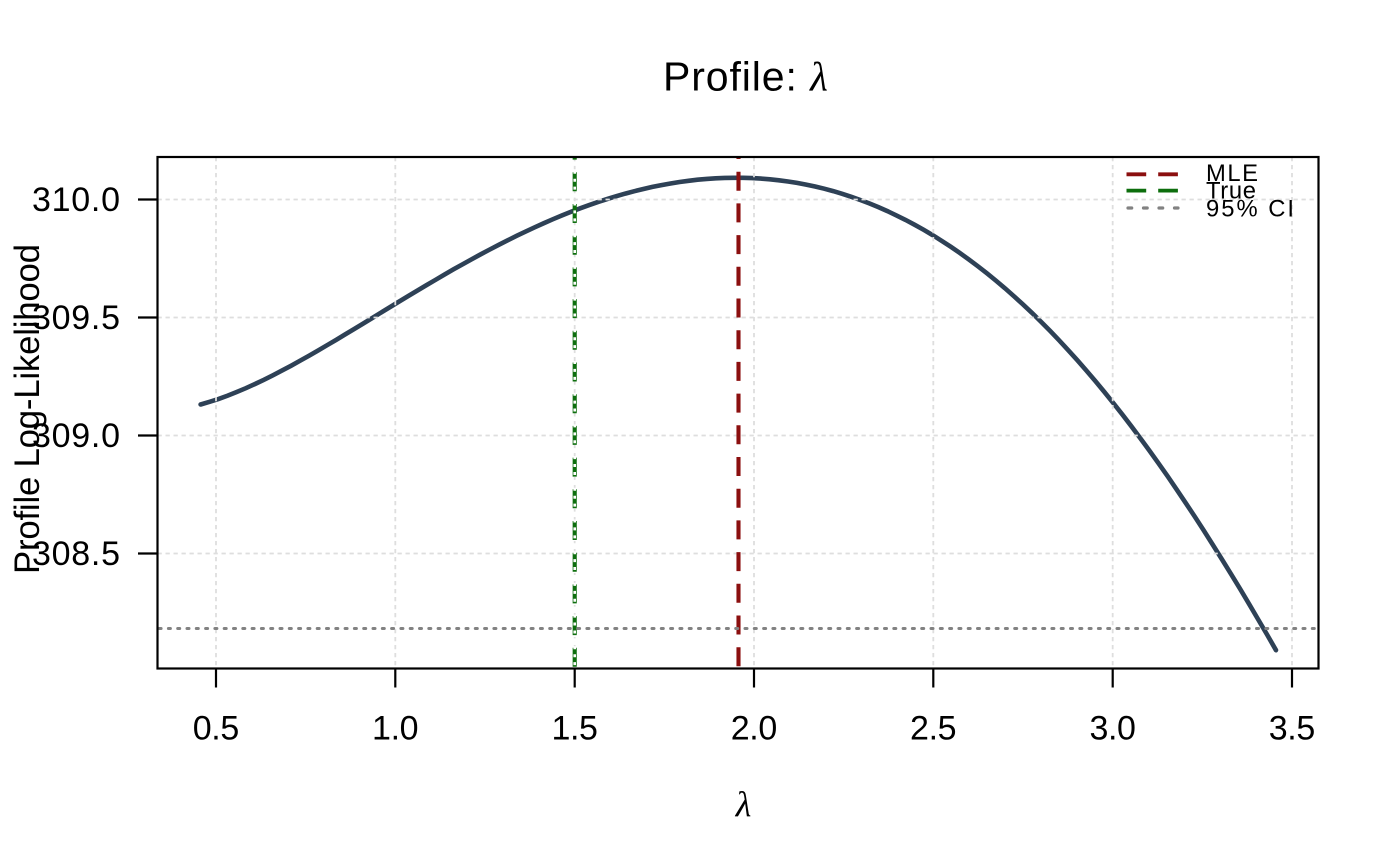 This screenshot has height=866, width=1400. What do you see at coordinates (1231, 191) in the screenshot?
I see `svg-text: True` at bounding box center [1231, 191].